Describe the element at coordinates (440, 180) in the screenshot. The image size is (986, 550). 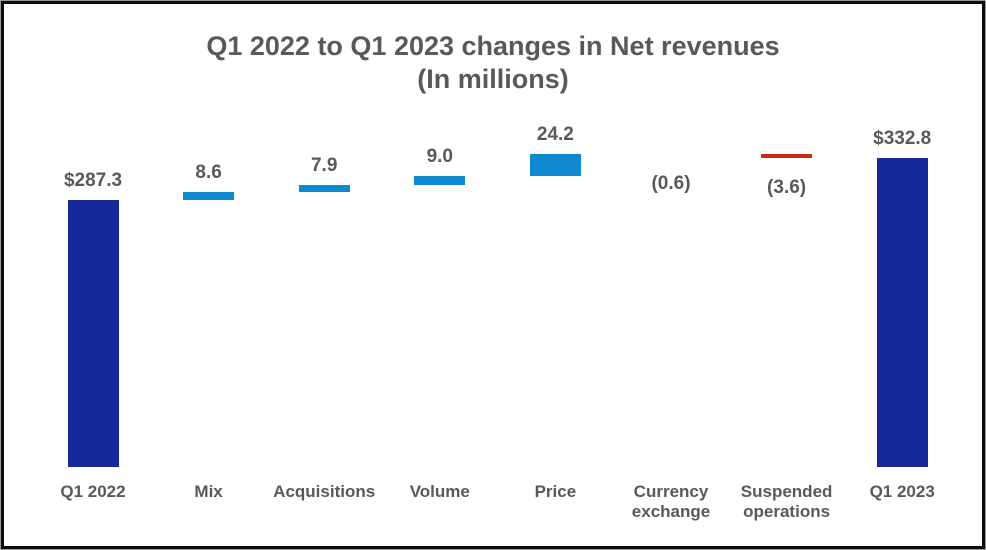
I see `bar-volume` at that location.